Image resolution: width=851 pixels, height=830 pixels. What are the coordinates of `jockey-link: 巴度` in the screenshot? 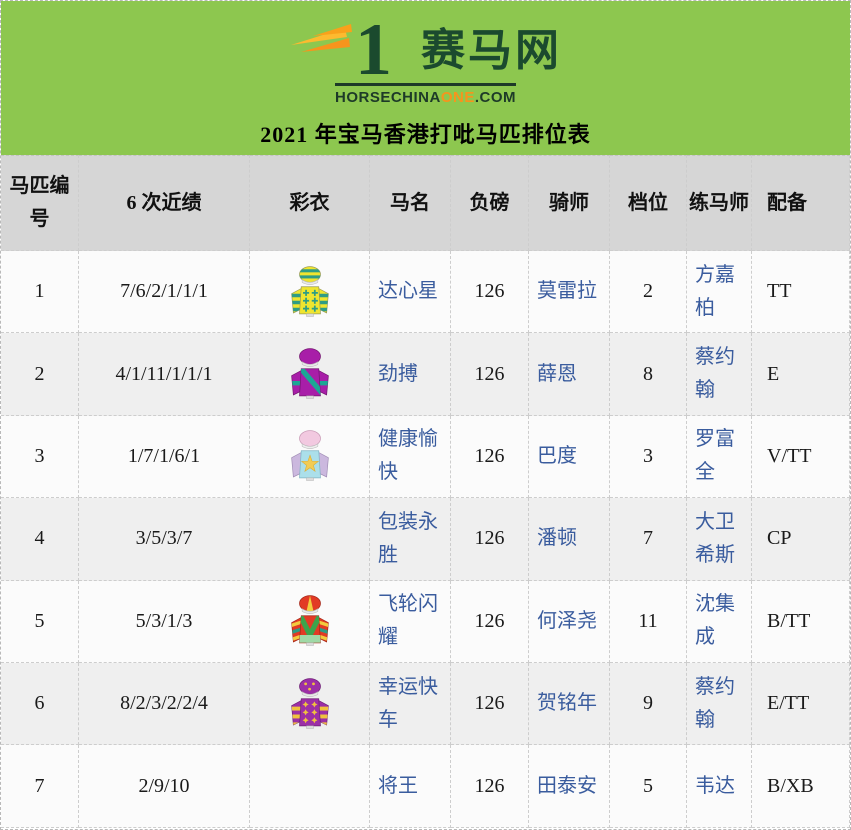 It's located at (569, 457).